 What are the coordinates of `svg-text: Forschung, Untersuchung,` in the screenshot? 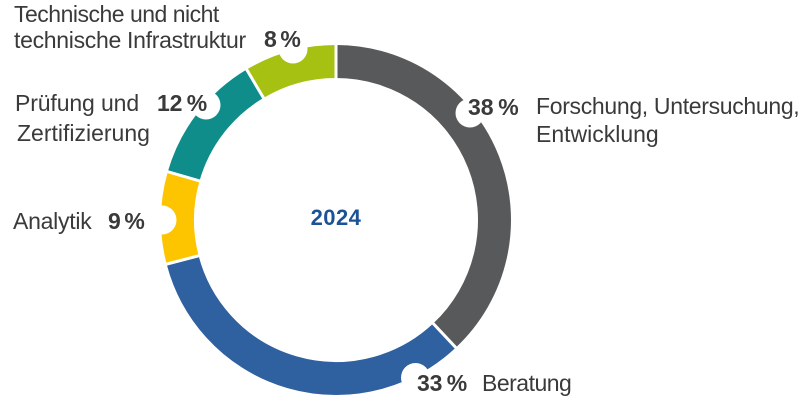 It's located at (667, 106).